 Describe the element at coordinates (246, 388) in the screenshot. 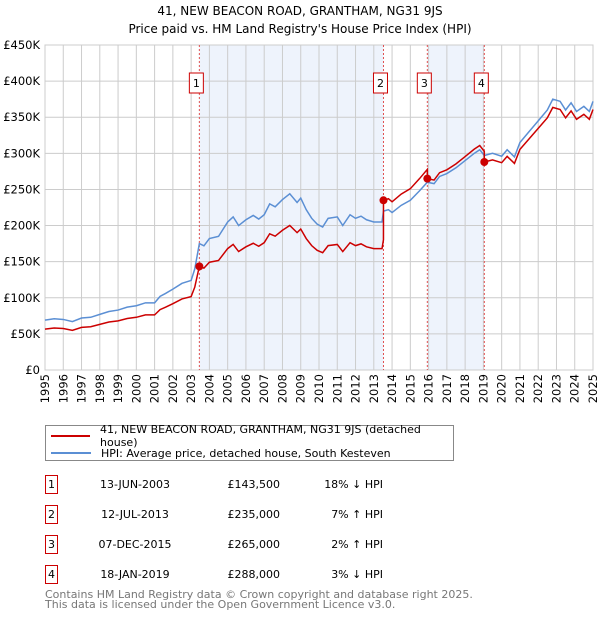

I see `x-tick-label: 2006` at that location.